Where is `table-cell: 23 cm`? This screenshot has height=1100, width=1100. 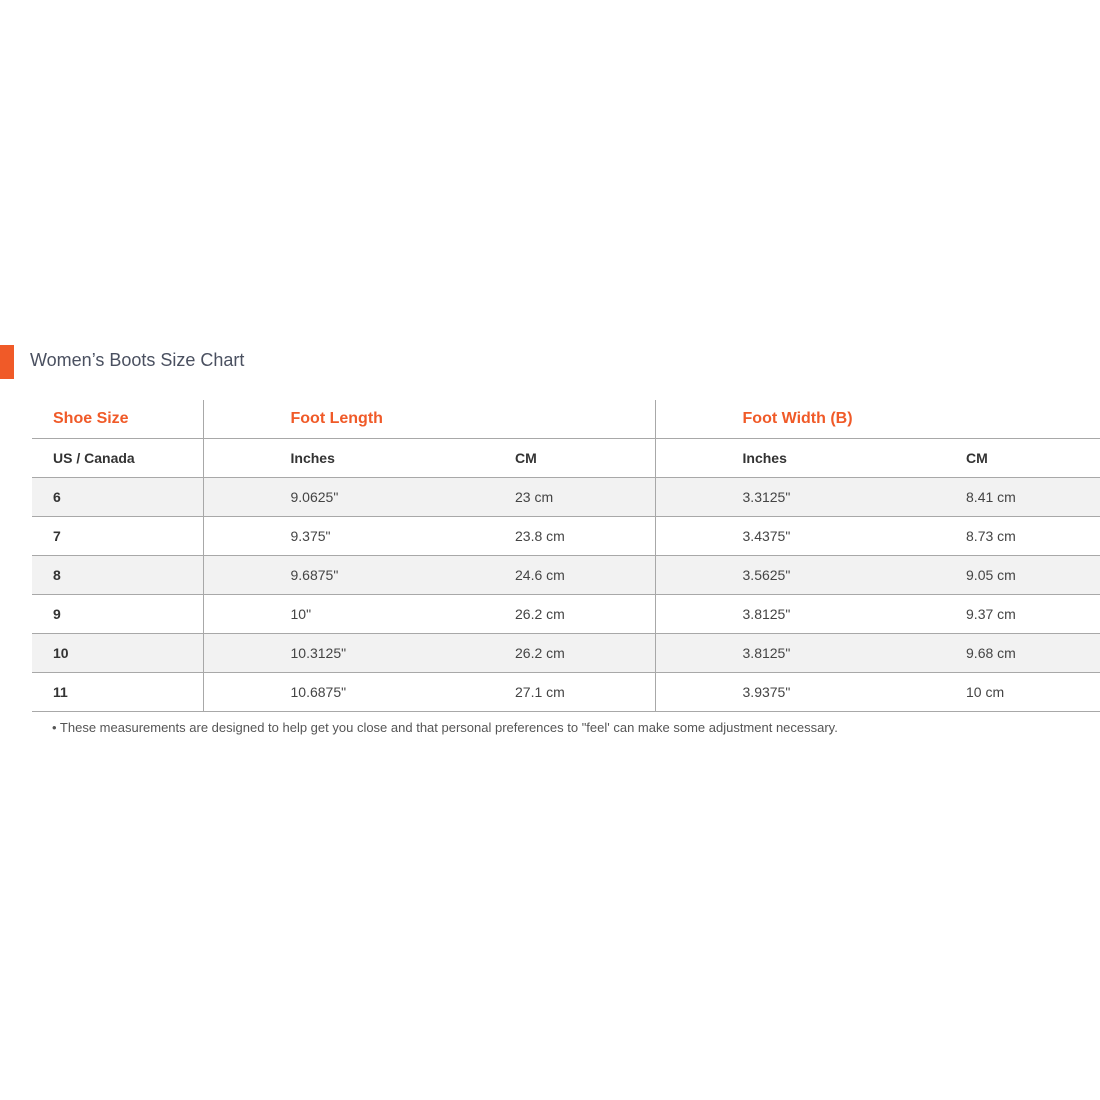
table-cell: 23 cm is located at coordinates (585, 497).